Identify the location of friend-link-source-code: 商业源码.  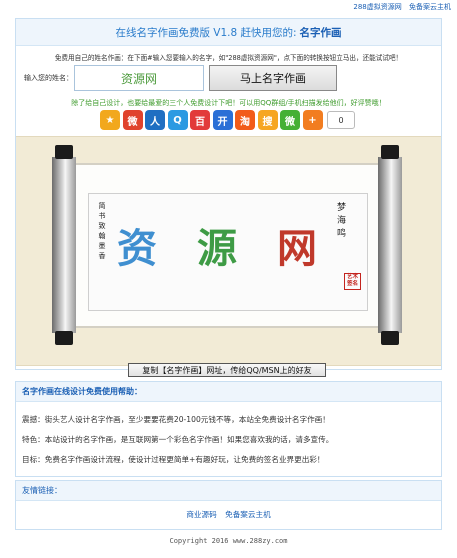
(201, 514).